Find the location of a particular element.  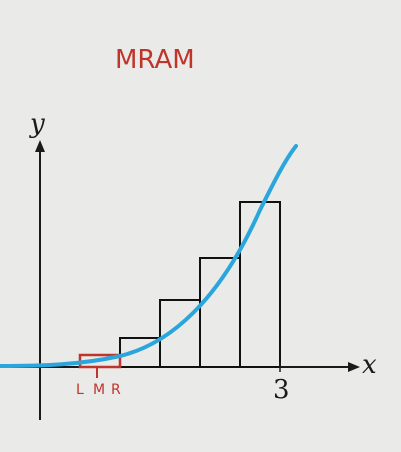

method-title: MRAM is located at coordinates (155, 60).